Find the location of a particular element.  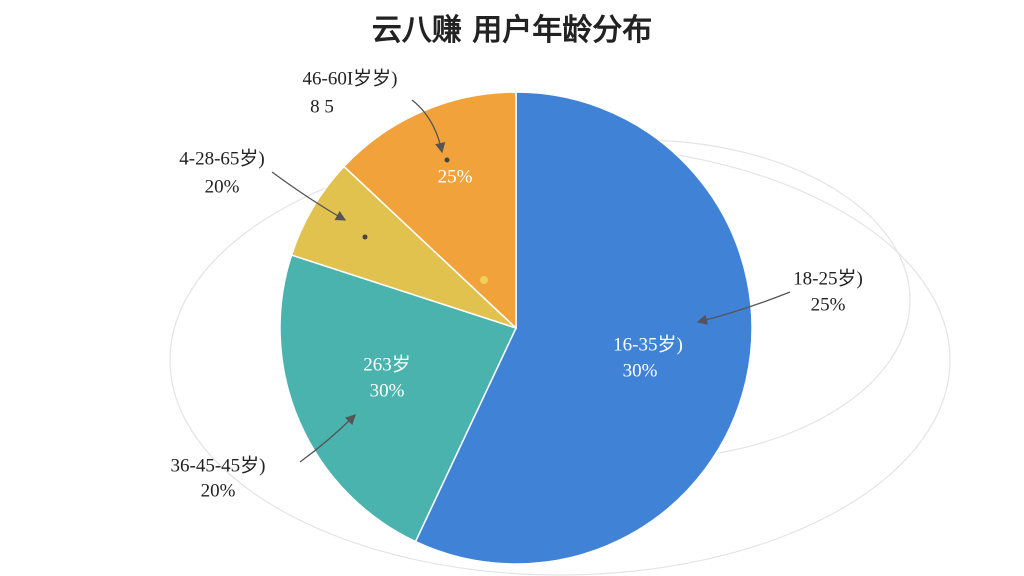

annotation: 8 5 is located at coordinates (322, 106).